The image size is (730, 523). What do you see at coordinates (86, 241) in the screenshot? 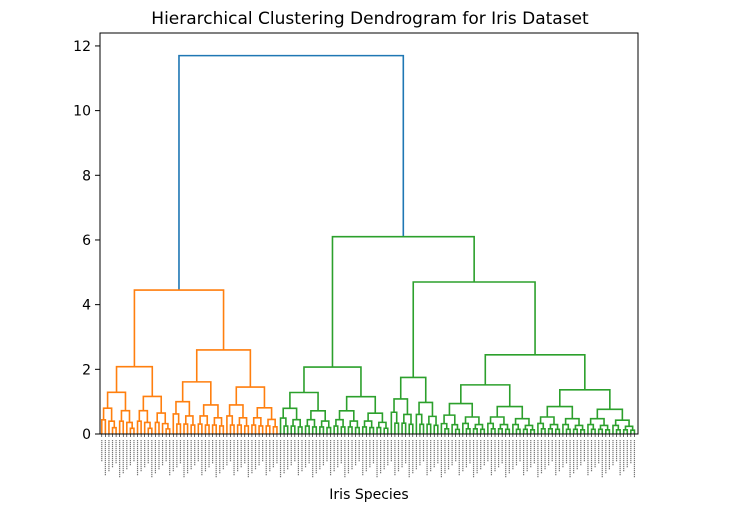
I see `y-tick-label: 6` at bounding box center [86, 241].